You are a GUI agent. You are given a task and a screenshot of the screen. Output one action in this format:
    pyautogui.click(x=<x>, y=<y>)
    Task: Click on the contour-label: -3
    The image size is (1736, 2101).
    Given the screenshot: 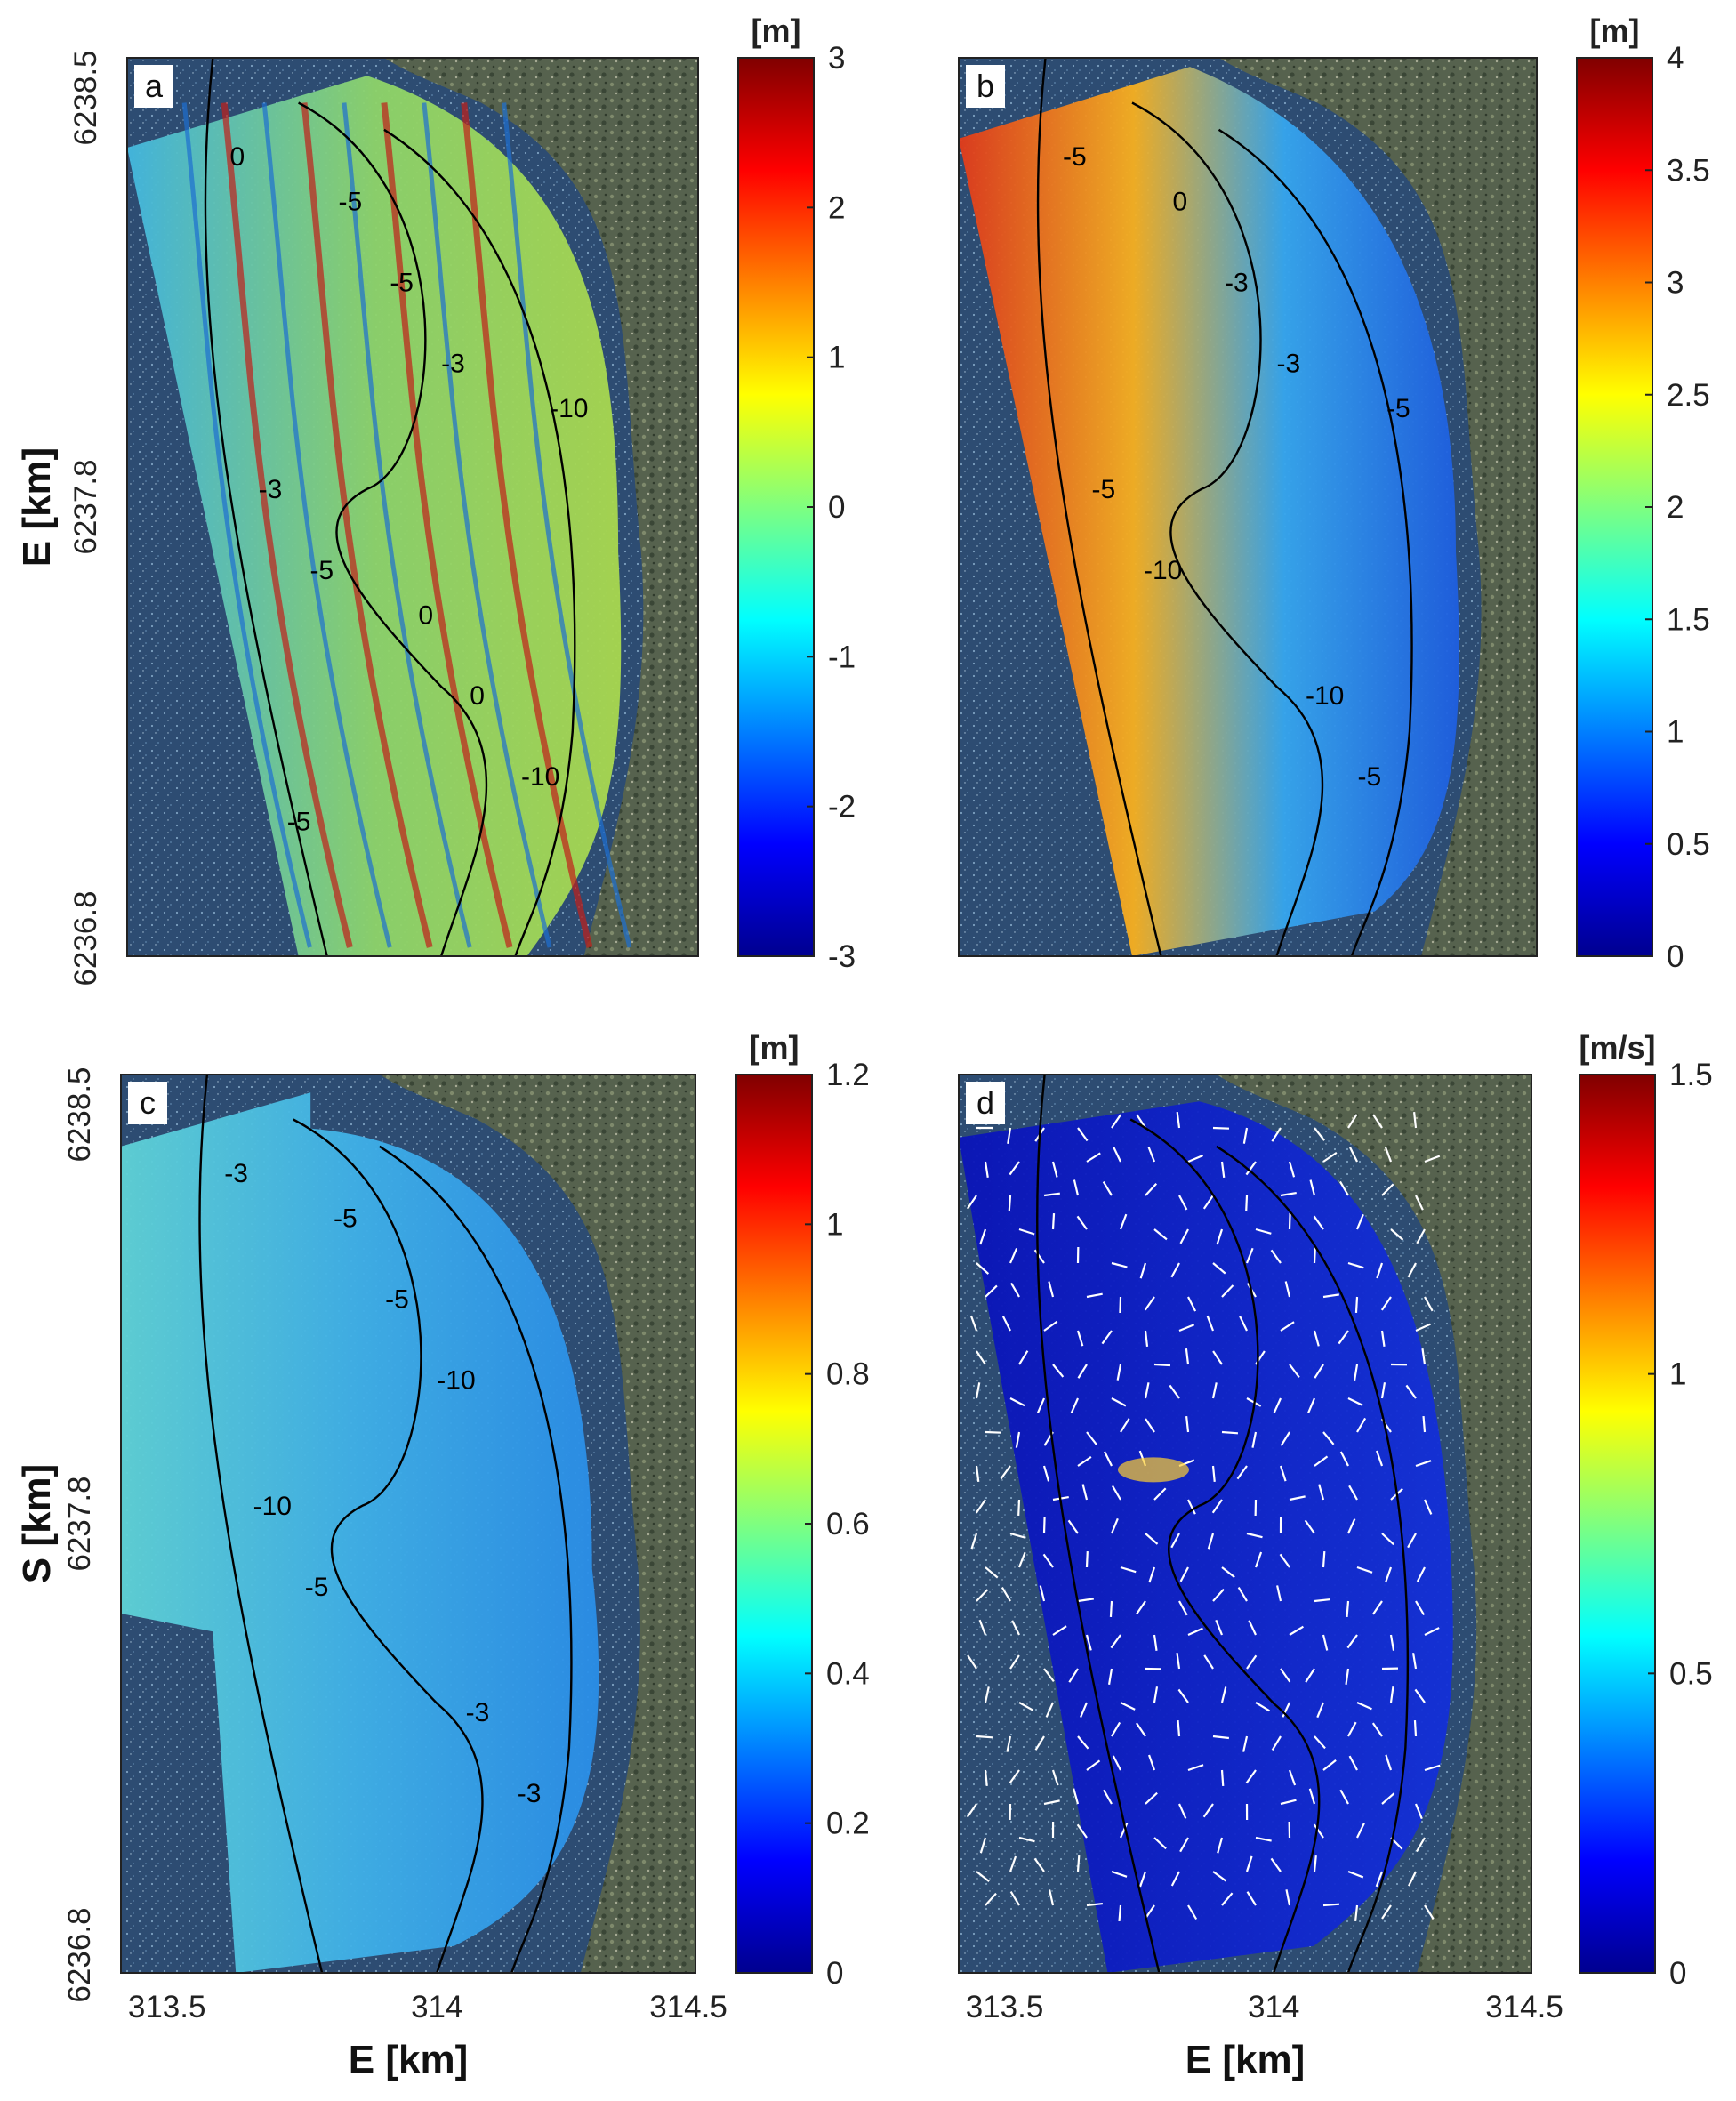 What is the action you would take?
    pyautogui.click(x=271, y=489)
    